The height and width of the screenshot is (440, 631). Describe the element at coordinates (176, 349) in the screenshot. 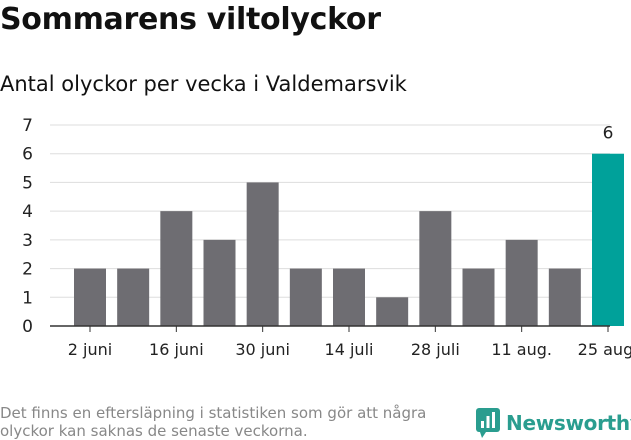

I see `x-tick-label: 16 juni` at that location.